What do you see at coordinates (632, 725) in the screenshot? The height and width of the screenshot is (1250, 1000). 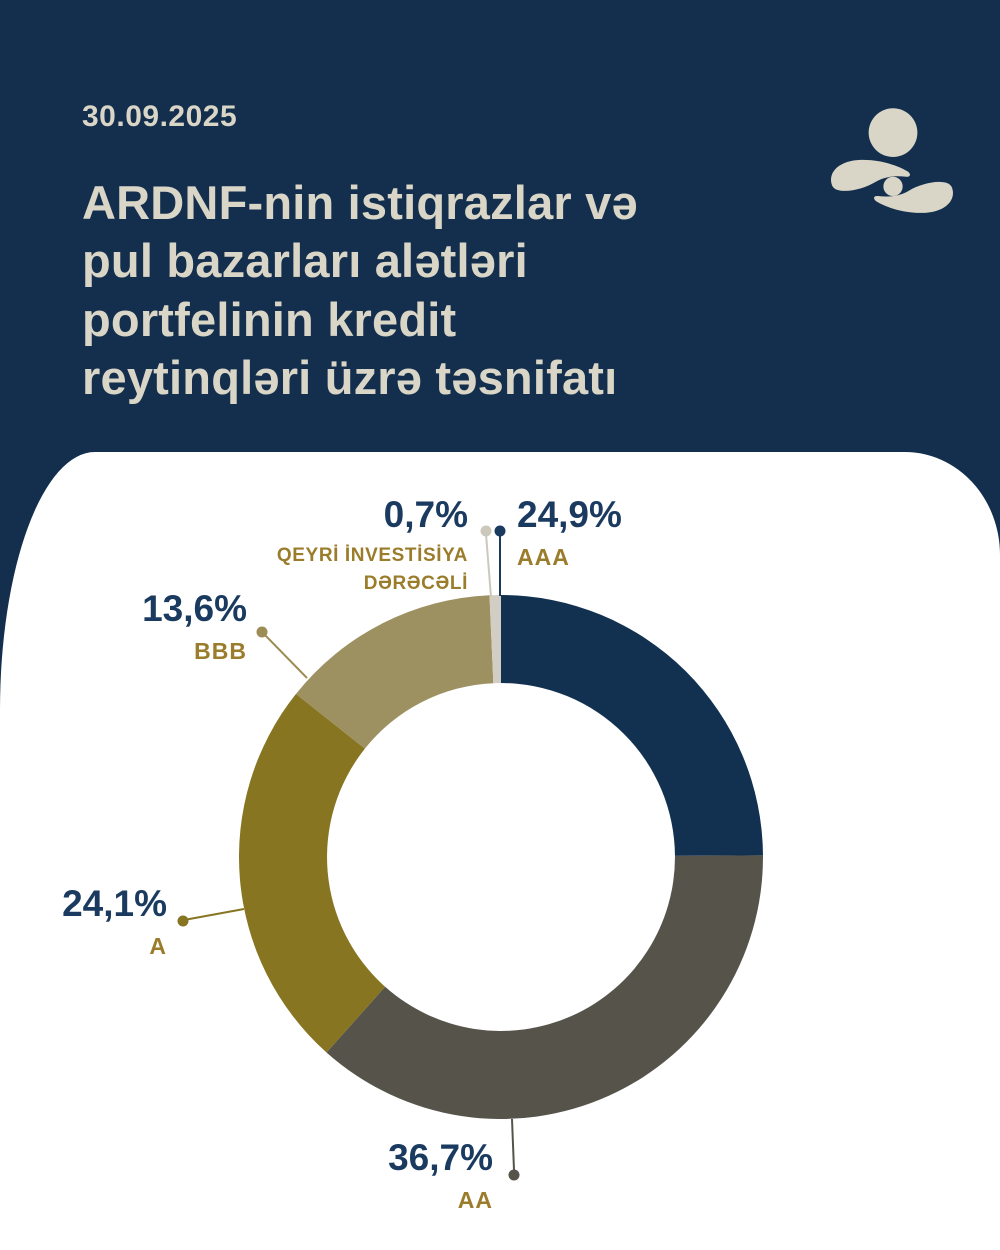 I see `donut-segment-aaa` at bounding box center [632, 725].